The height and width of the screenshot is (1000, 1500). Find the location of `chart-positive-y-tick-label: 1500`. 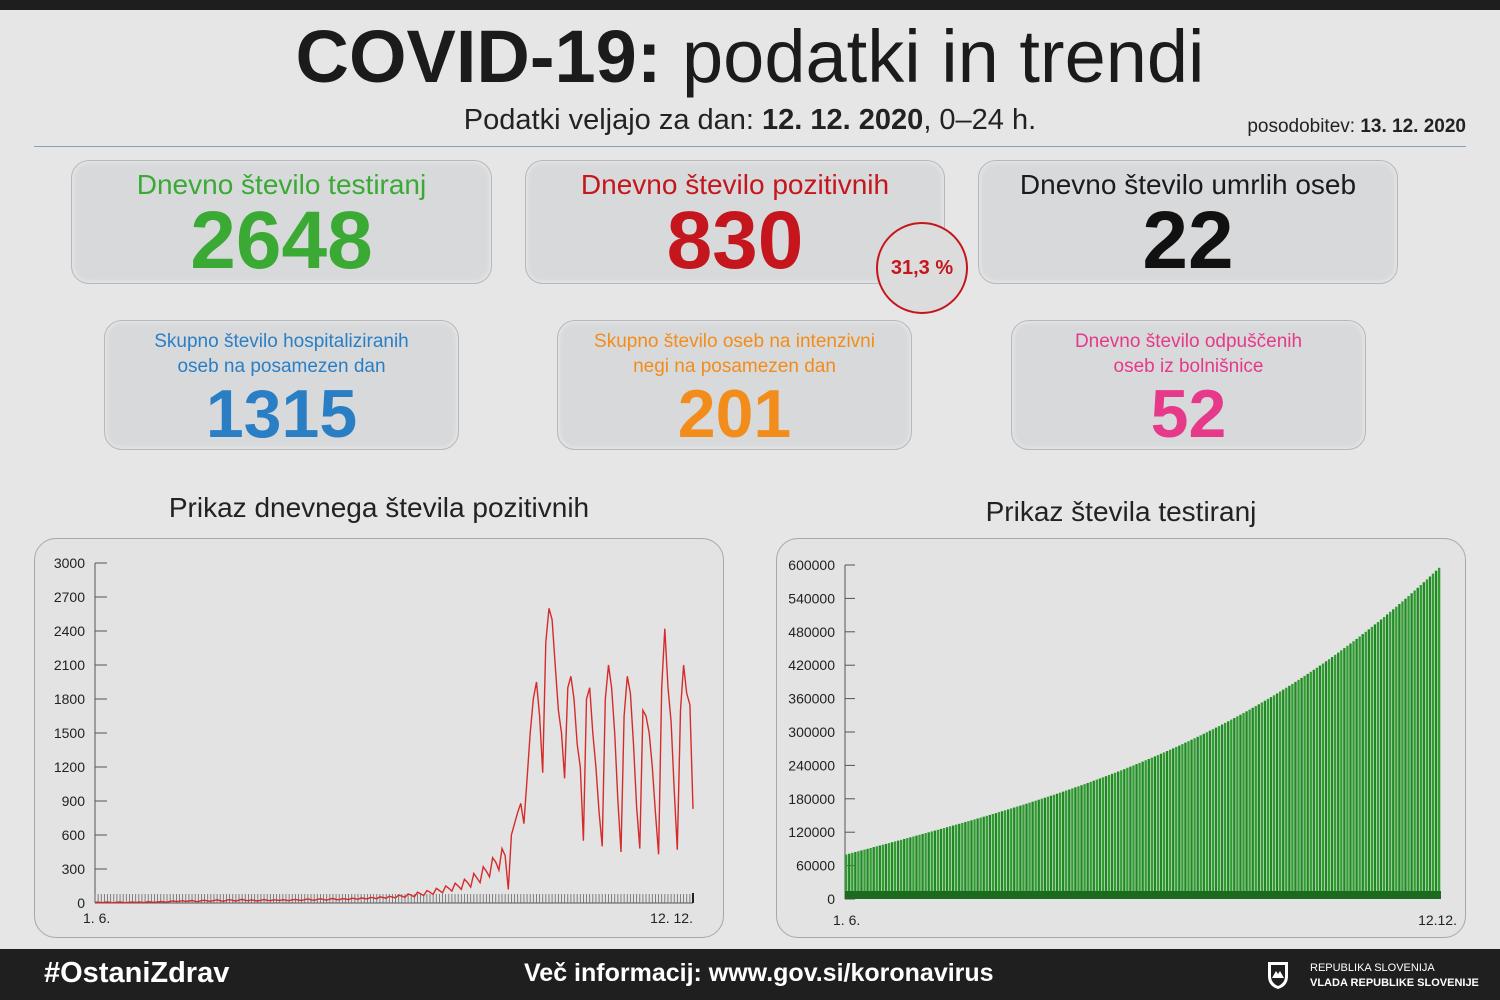

chart-positive-y-tick-label: 1500 is located at coordinates (69, 733).